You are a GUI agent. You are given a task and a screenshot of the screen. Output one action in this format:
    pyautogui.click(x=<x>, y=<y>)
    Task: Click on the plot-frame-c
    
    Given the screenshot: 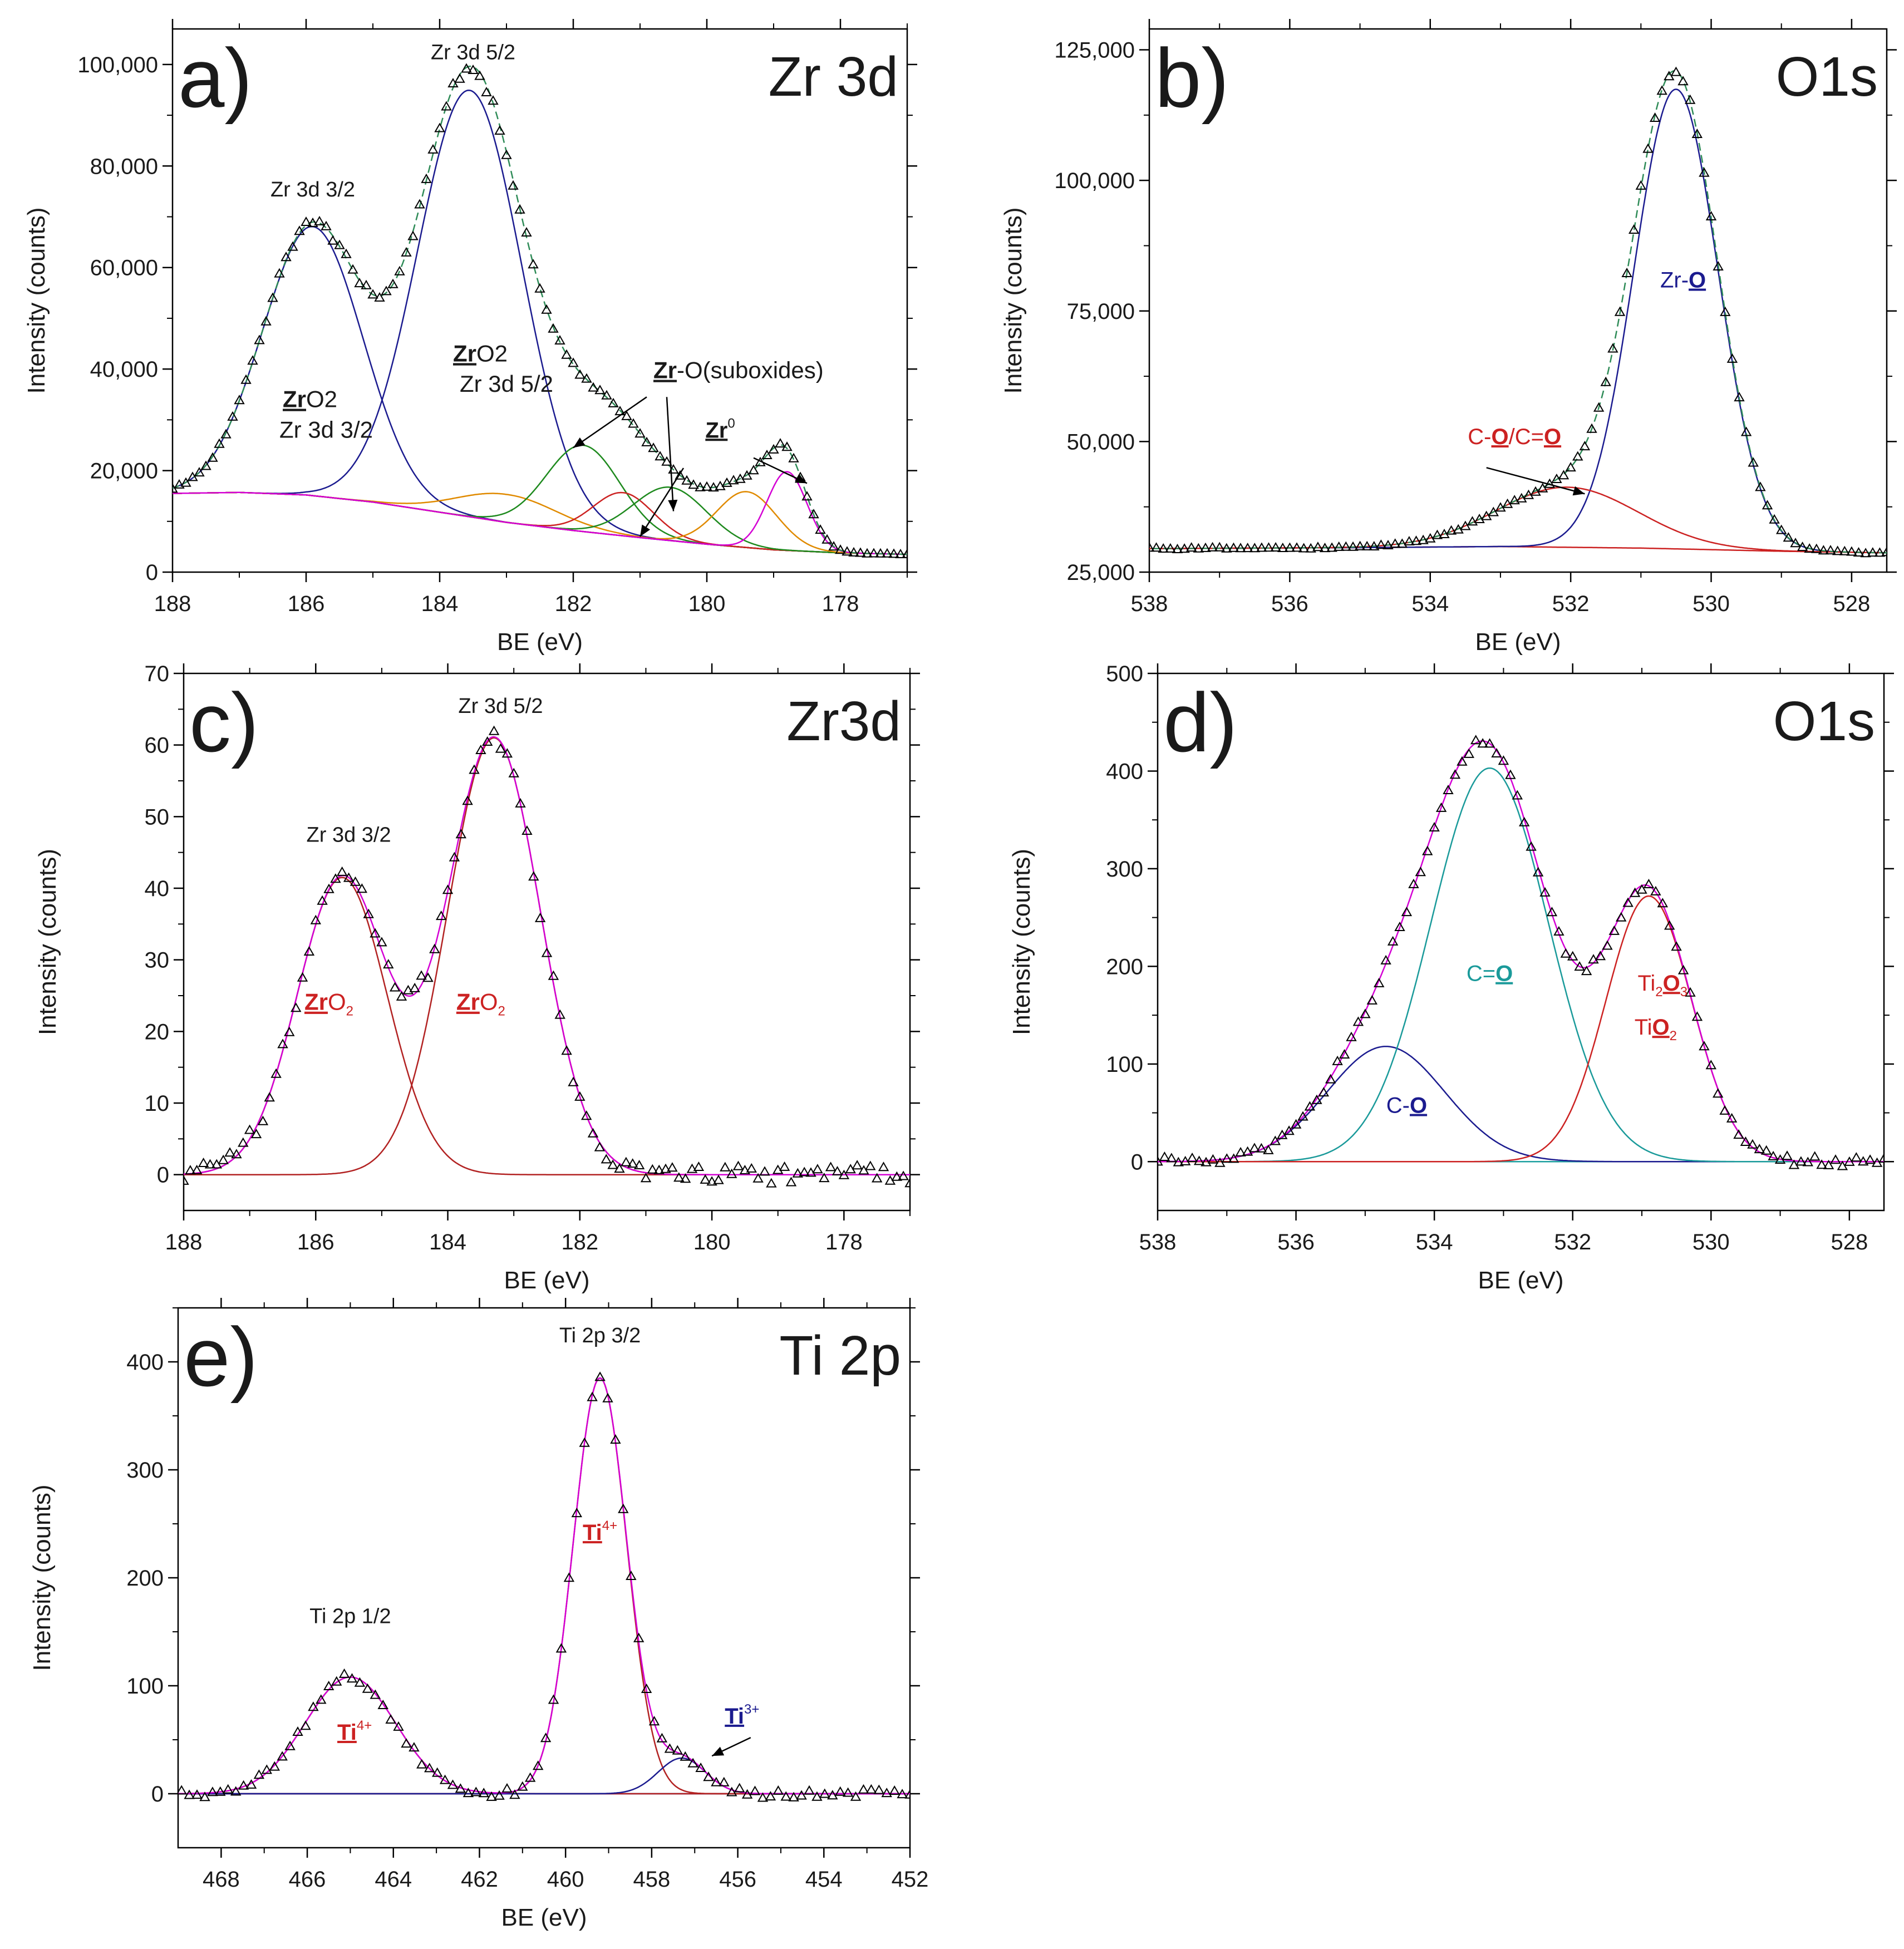 What is the action you would take?
    pyautogui.click(x=547, y=942)
    